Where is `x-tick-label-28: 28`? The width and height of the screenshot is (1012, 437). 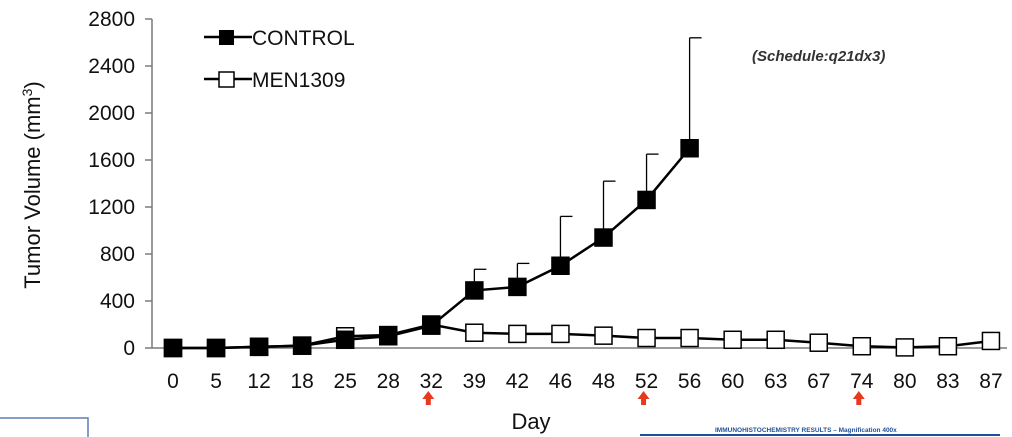
x-tick-label-28: 28 is located at coordinates (388, 381).